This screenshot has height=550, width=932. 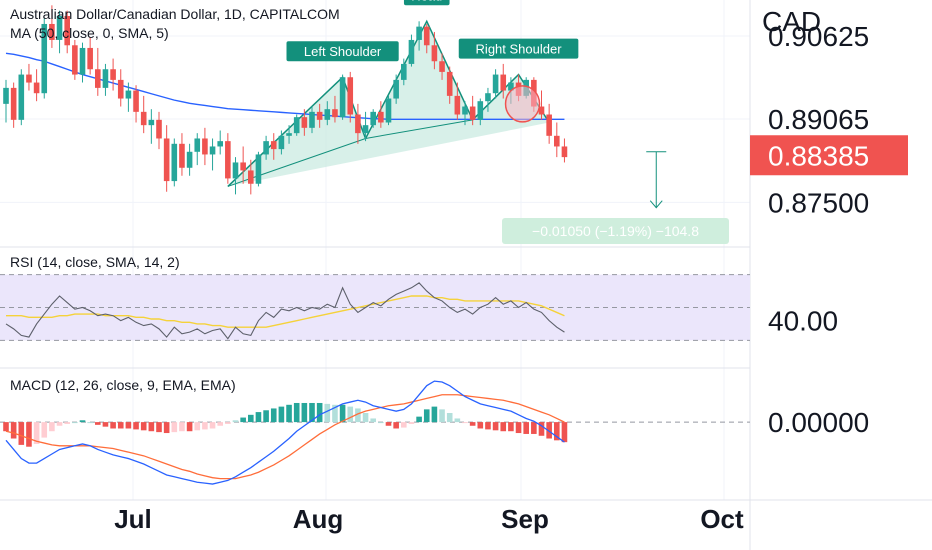 I want to click on price-tick-label: 0.89065, so click(x=818, y=119).